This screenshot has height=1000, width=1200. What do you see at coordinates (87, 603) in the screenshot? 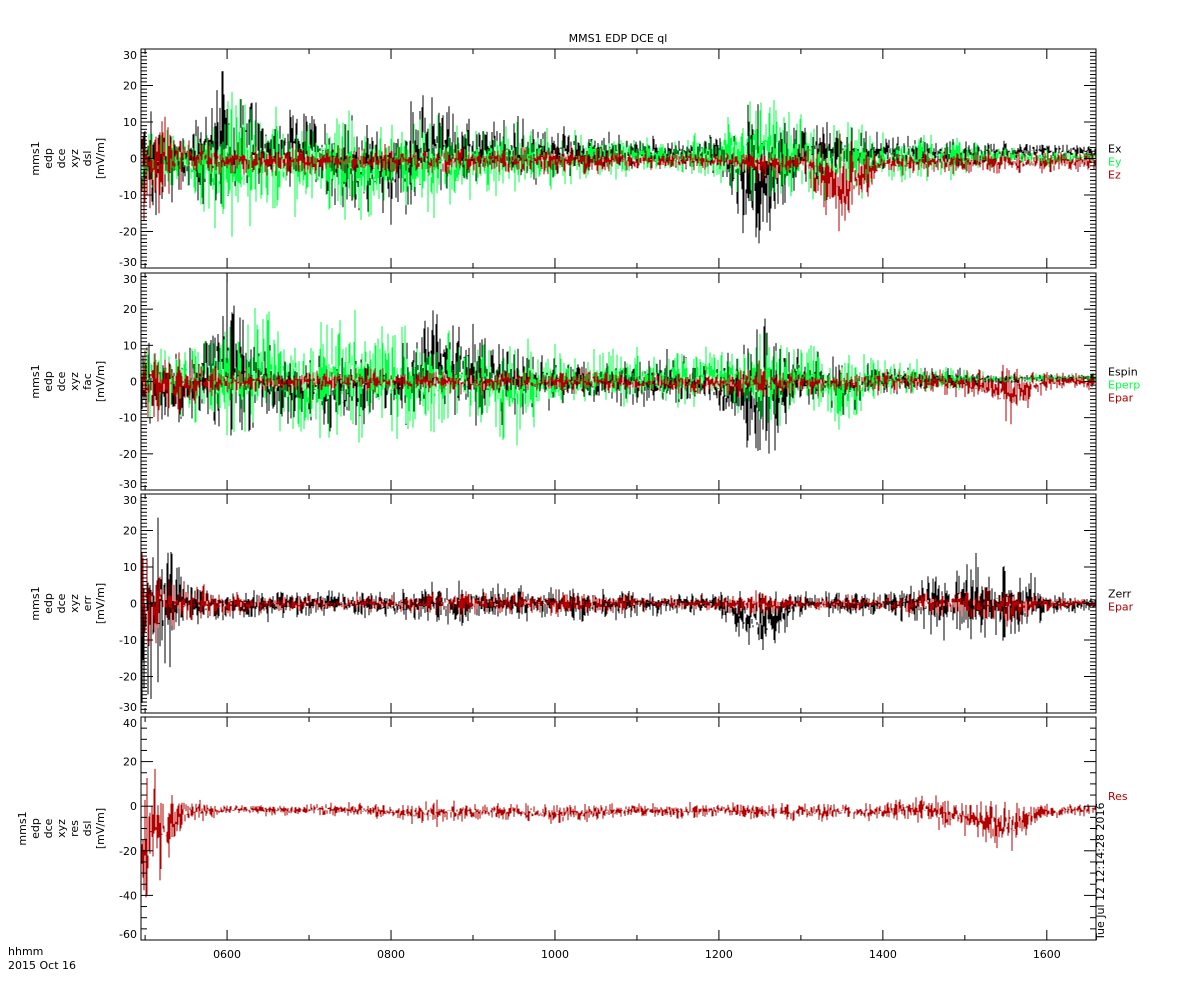
I see `y-axis-label-line: err` at bounding box center [87, 603].